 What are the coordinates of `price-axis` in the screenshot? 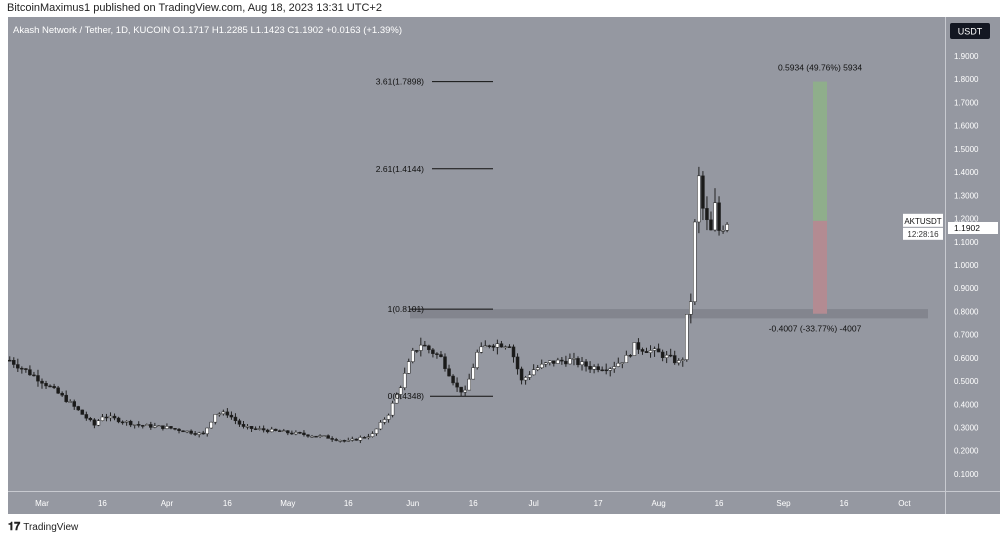 It's located at (973, 254).